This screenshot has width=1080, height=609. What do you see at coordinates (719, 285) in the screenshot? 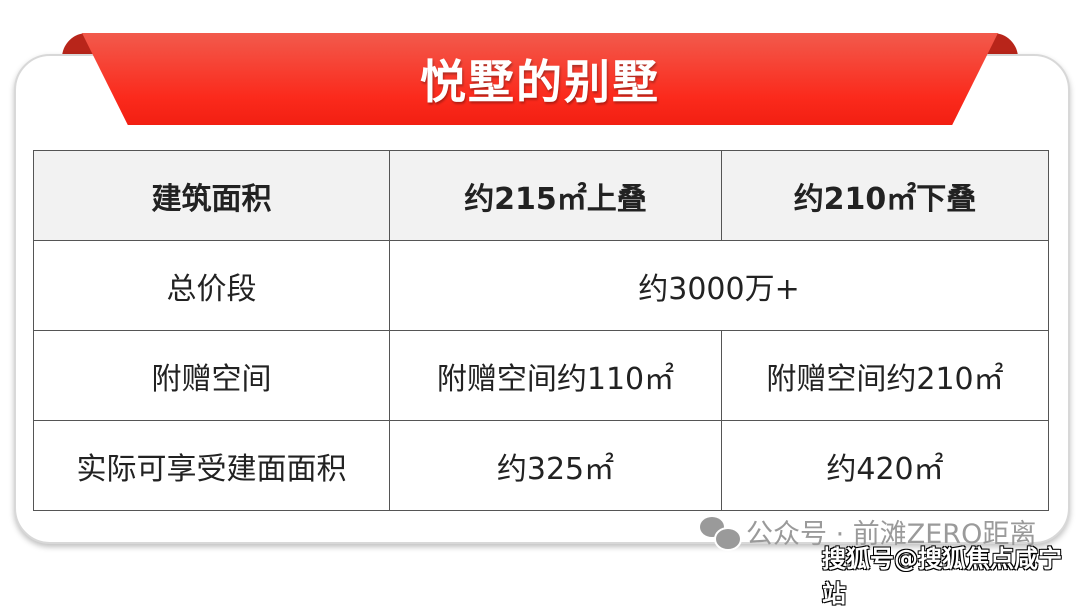
I see `table-cell: 约3000万+` at bounding box center [719, 285].